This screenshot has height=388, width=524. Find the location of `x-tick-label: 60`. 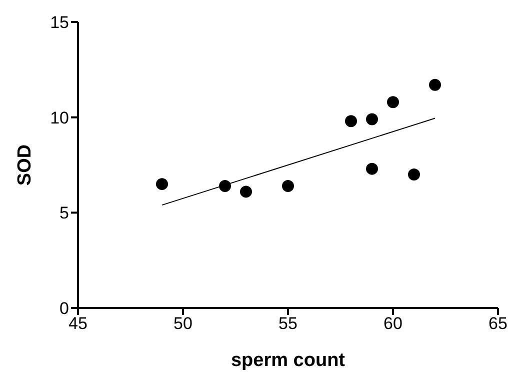

x-tick-label: 60 is located at coordinates (393, 324).